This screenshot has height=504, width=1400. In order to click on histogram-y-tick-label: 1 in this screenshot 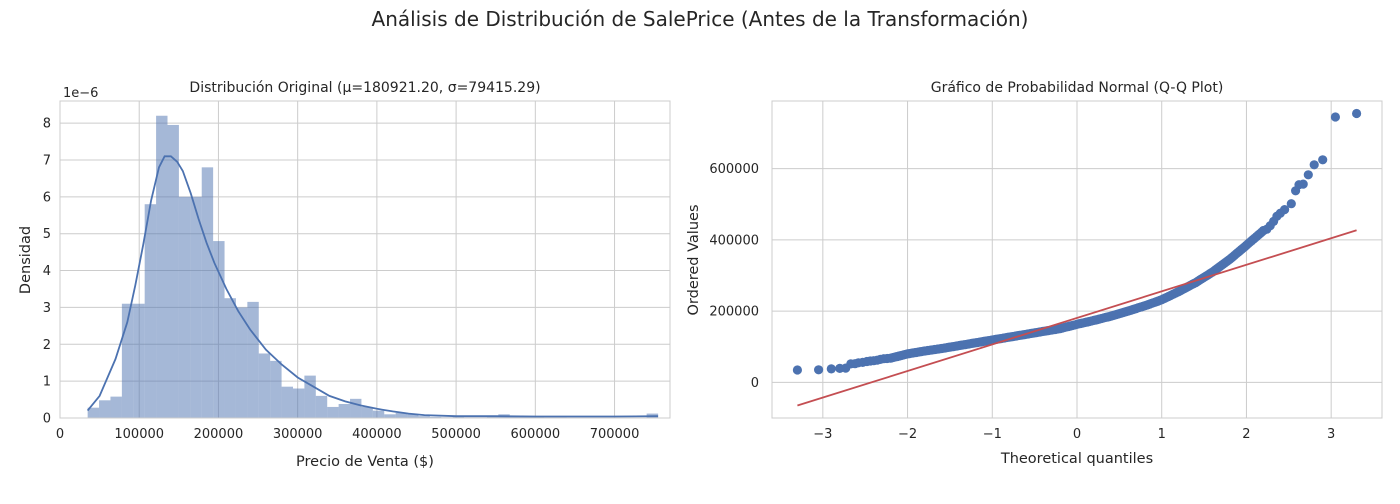, I will do `click(47, 382)`.